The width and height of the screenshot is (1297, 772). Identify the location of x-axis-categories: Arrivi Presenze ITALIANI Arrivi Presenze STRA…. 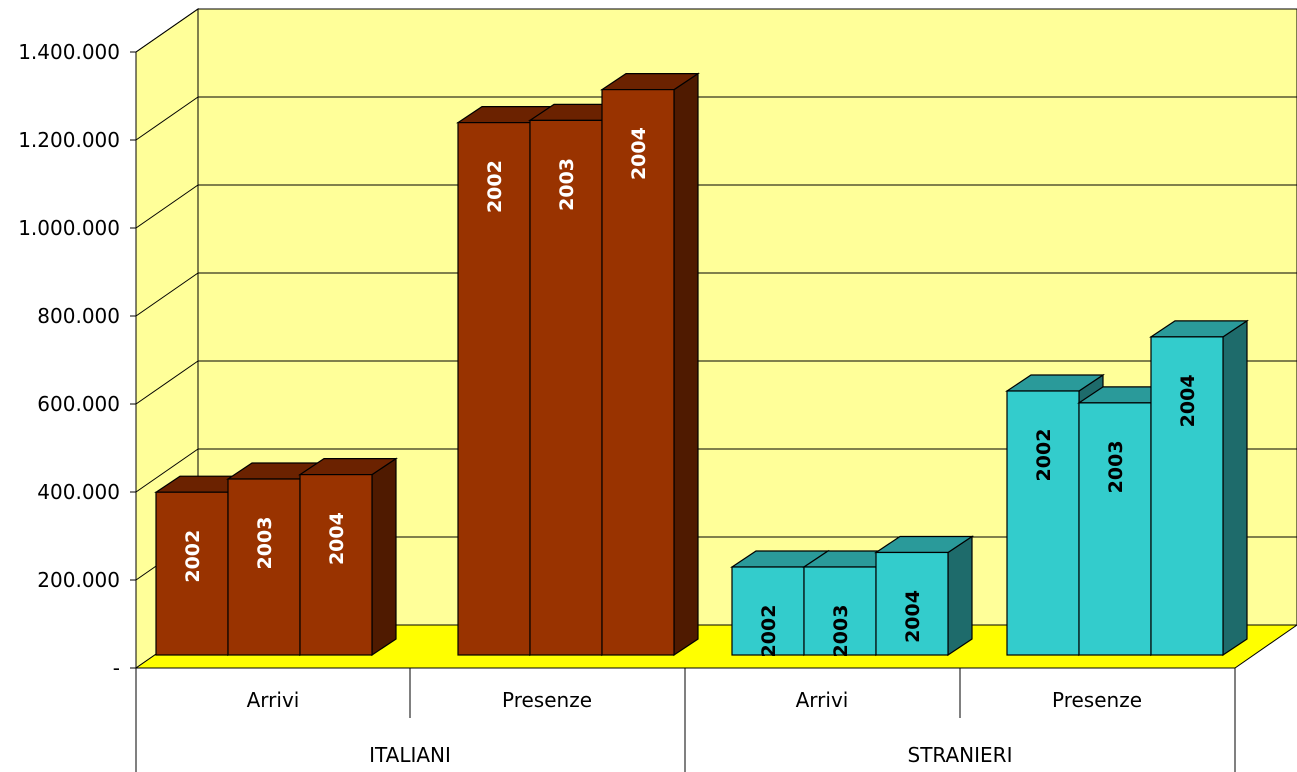
(686, 719).